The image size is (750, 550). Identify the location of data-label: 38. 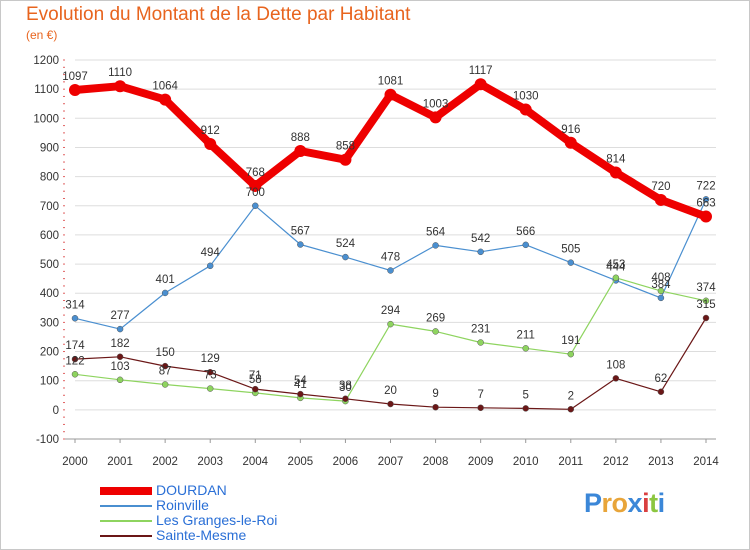
(345, 386).